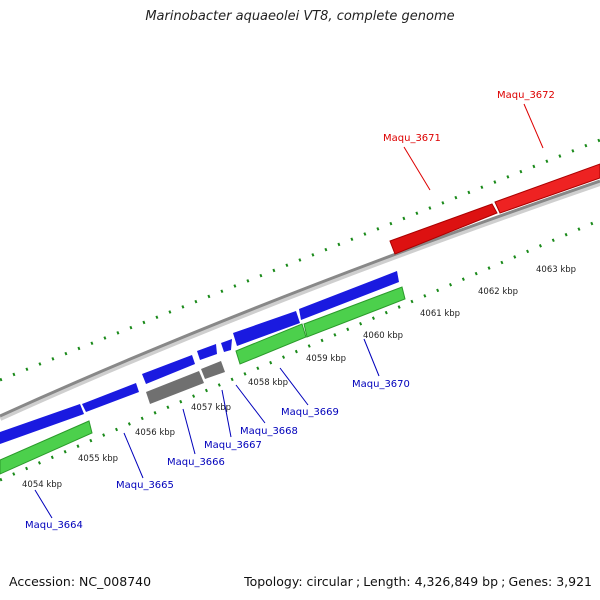 The height and width of the screenshot is (600, 600). Describe the element at coordinates (46, 447) in the screenshot. I see `gene-block-green-a` at that location.